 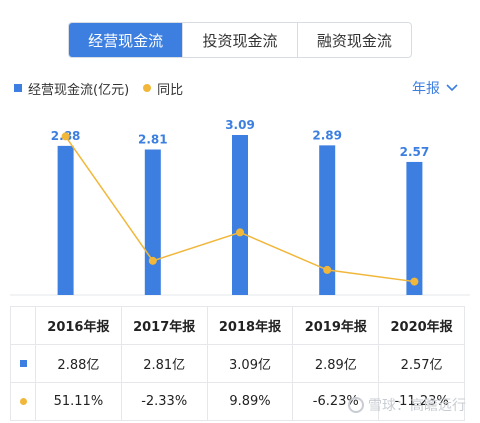 I want to click on chevron-down-icon, so click(x=452, y=88).